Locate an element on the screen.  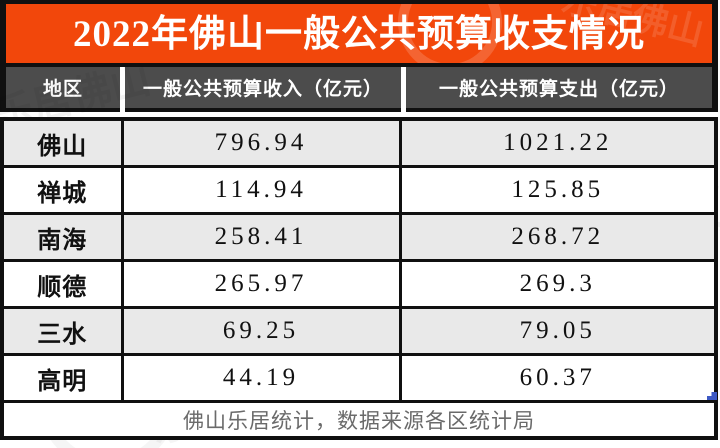
expense-cell: 269.3 is located at coordinates (558, 284).